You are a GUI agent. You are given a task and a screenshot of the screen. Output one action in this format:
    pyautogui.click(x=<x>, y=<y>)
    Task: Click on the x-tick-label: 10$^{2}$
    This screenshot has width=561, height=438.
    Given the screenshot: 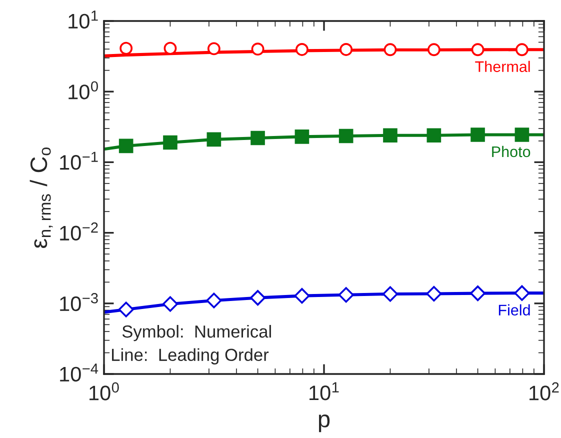 What is the action you would take?
    pyautogui.click(x=544, y=391)
    